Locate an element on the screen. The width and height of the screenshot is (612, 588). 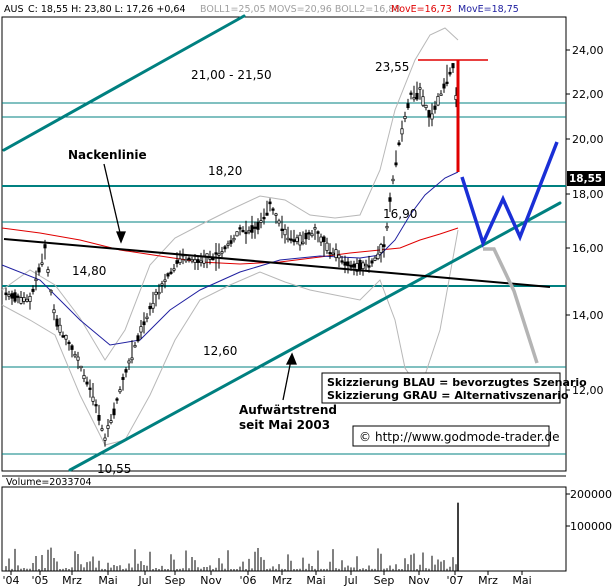
volume-axis: 2000000 1000000 is located at coordinates (589, 510).